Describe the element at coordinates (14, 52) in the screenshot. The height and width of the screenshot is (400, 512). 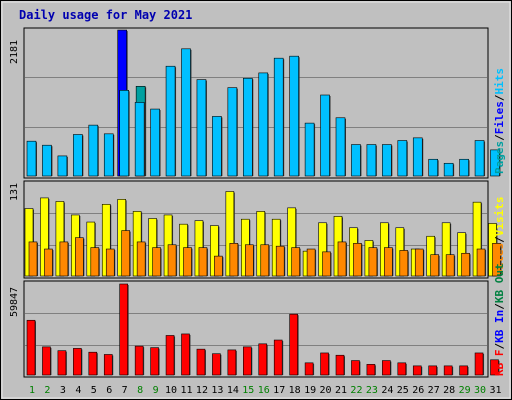
I see `hits-ymax-label: 2181` at that location.